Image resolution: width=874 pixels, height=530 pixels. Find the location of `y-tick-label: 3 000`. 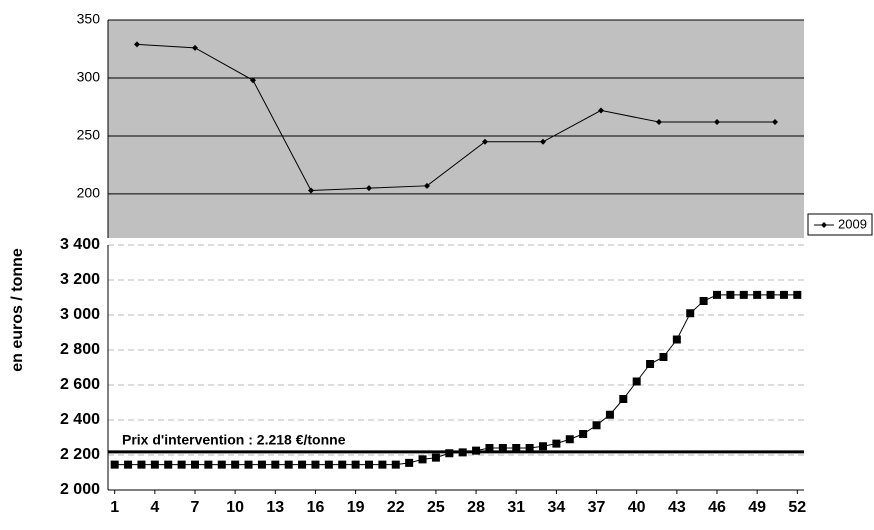

y-tick-label: 3 000 is located at coordinates (80, 314).